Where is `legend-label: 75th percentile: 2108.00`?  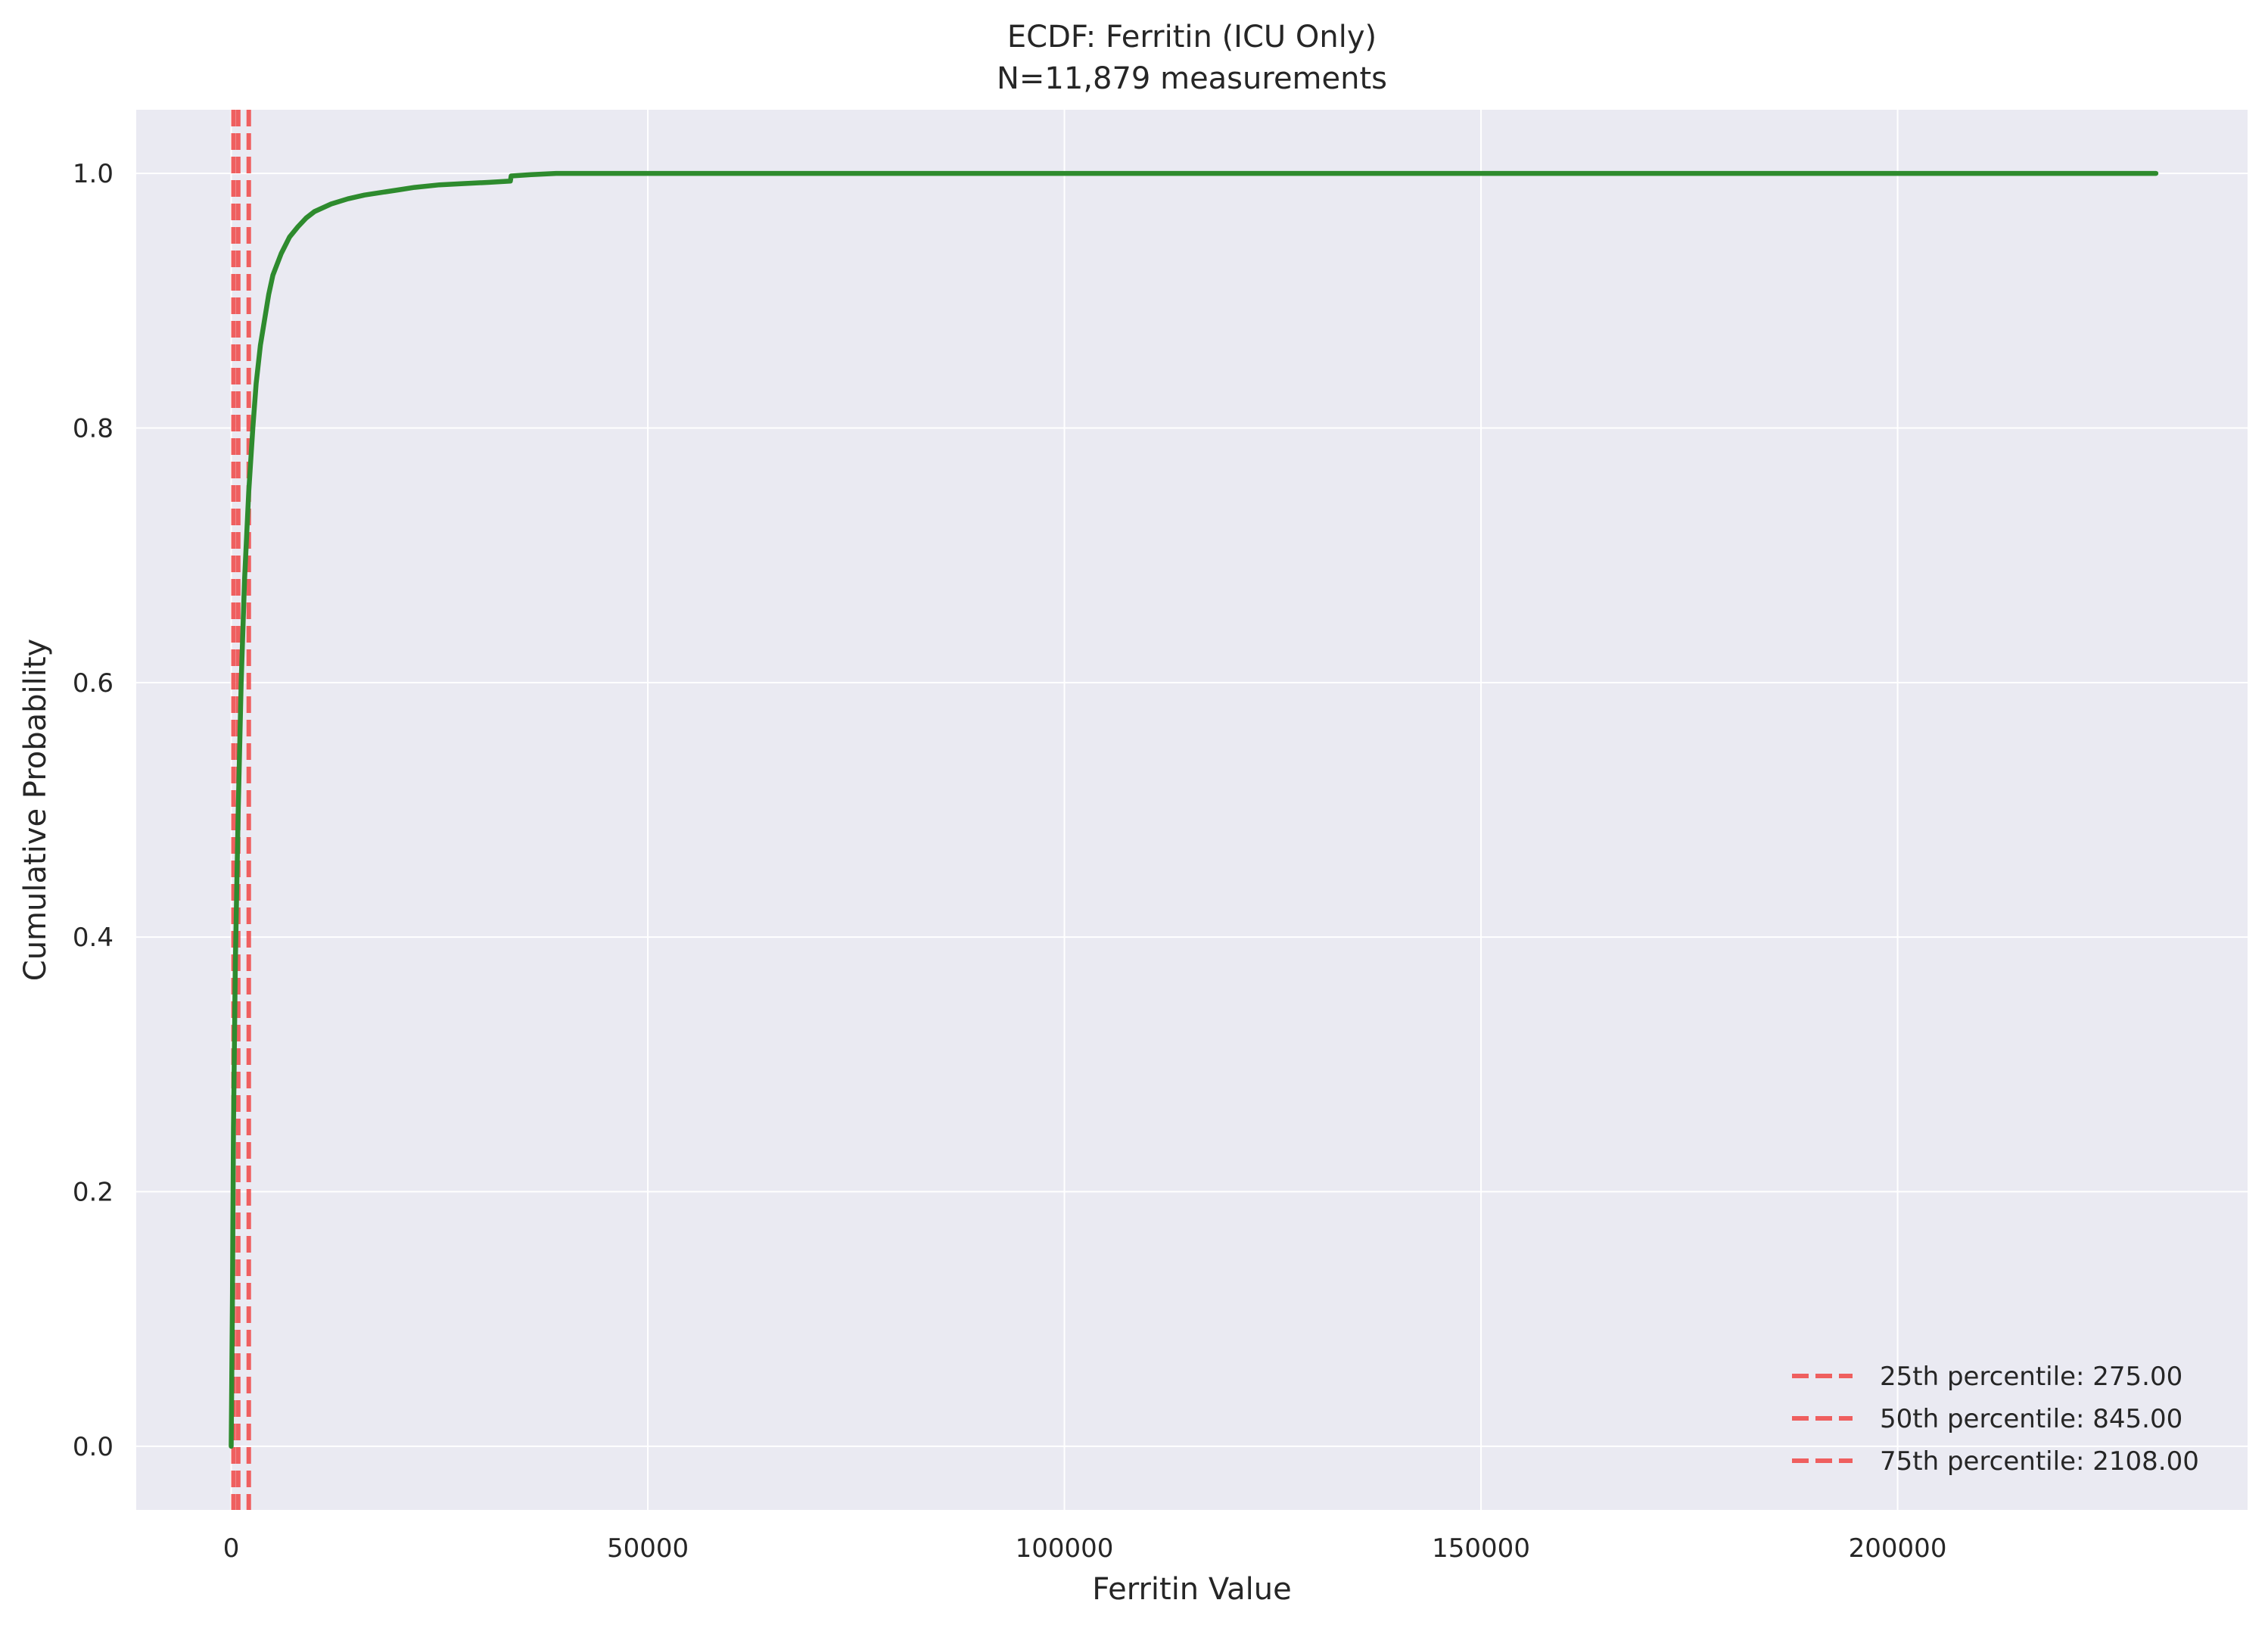
legend-label: 75th percentile: 2108.00 is located at coordinates (2040, 1461).